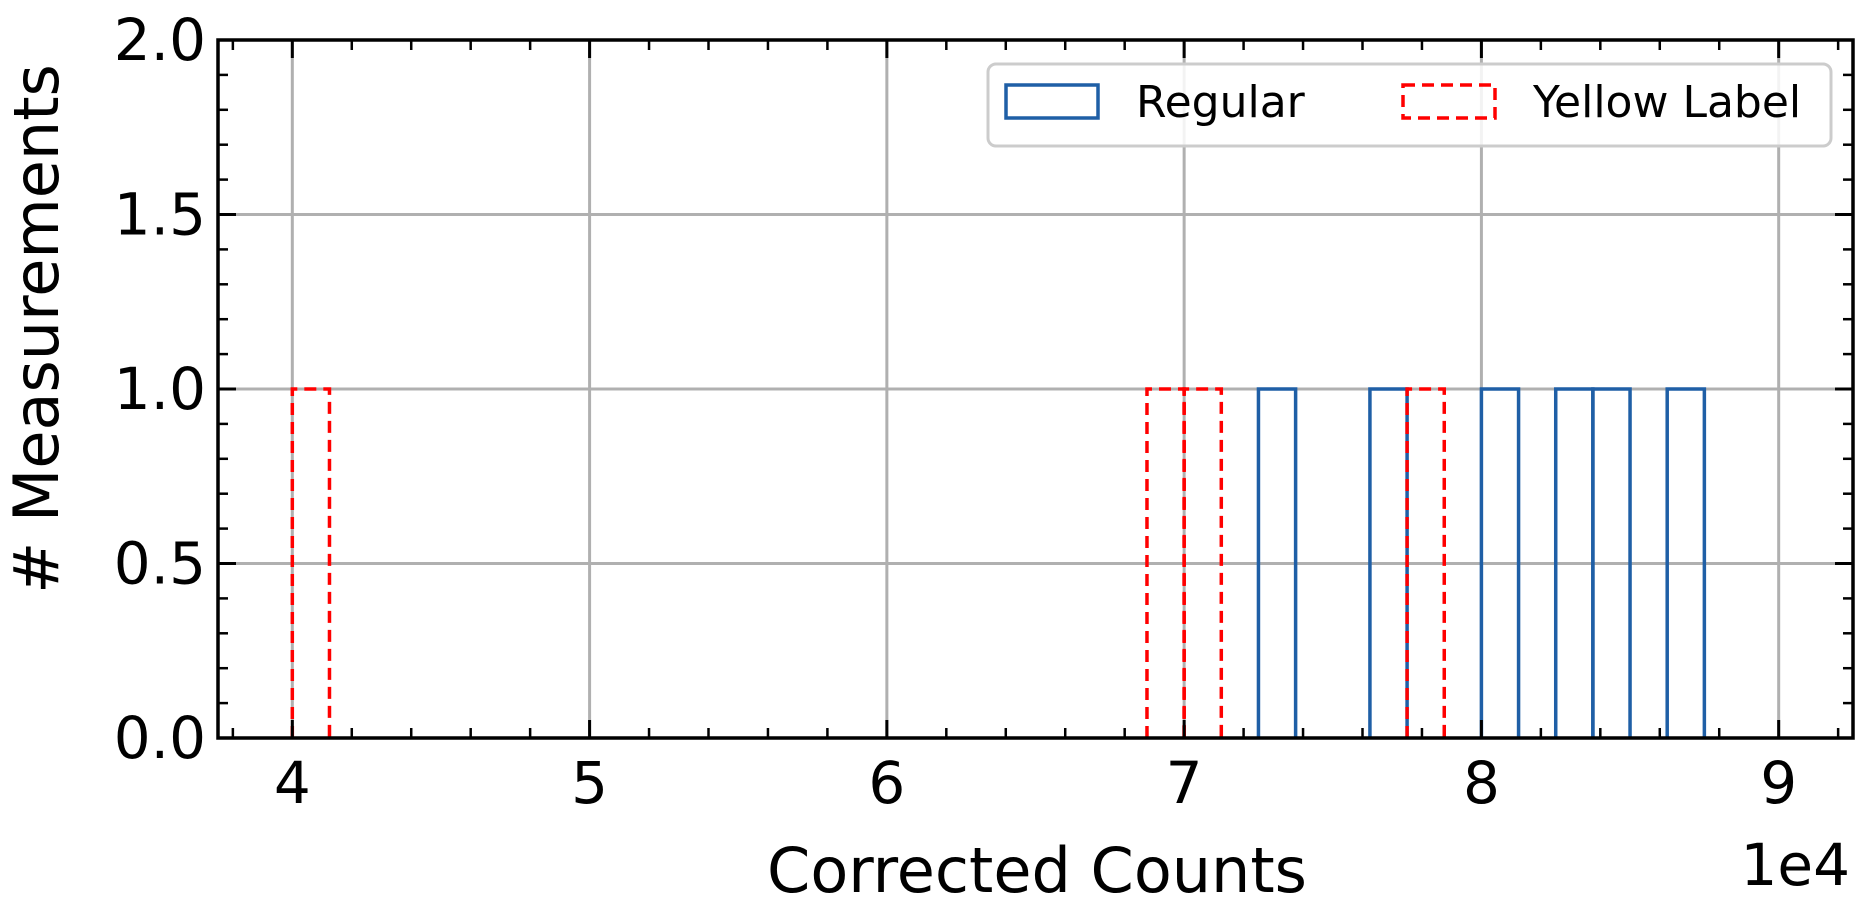 This screenshot has height=912, width=1860. Describe the element at coordinates (1052, 101) in the screenshot. I see `legend-swatch-regular` at that location.